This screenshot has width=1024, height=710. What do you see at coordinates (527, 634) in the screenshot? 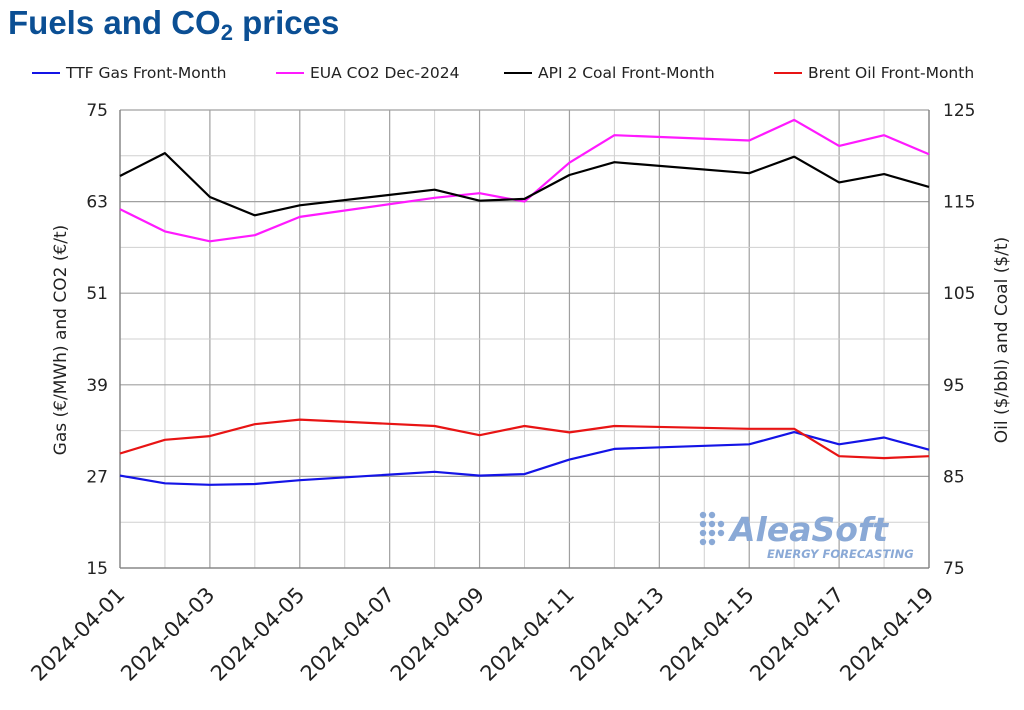
I see `x-tick-label: 2024-04-11` at bounding box center [527, 634].